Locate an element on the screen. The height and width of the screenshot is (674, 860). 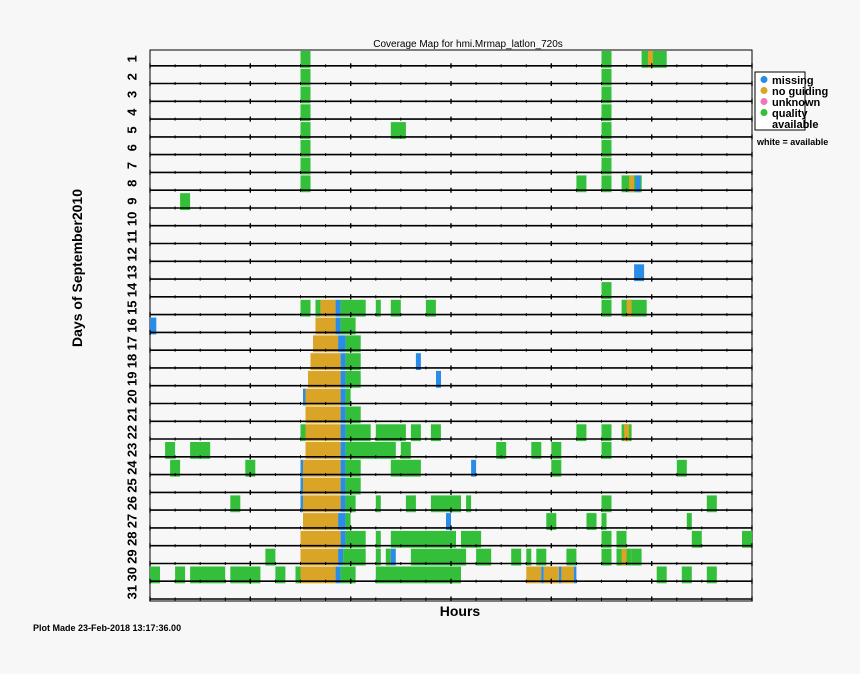
day-label: 9 is located at coordinates (131, 200).